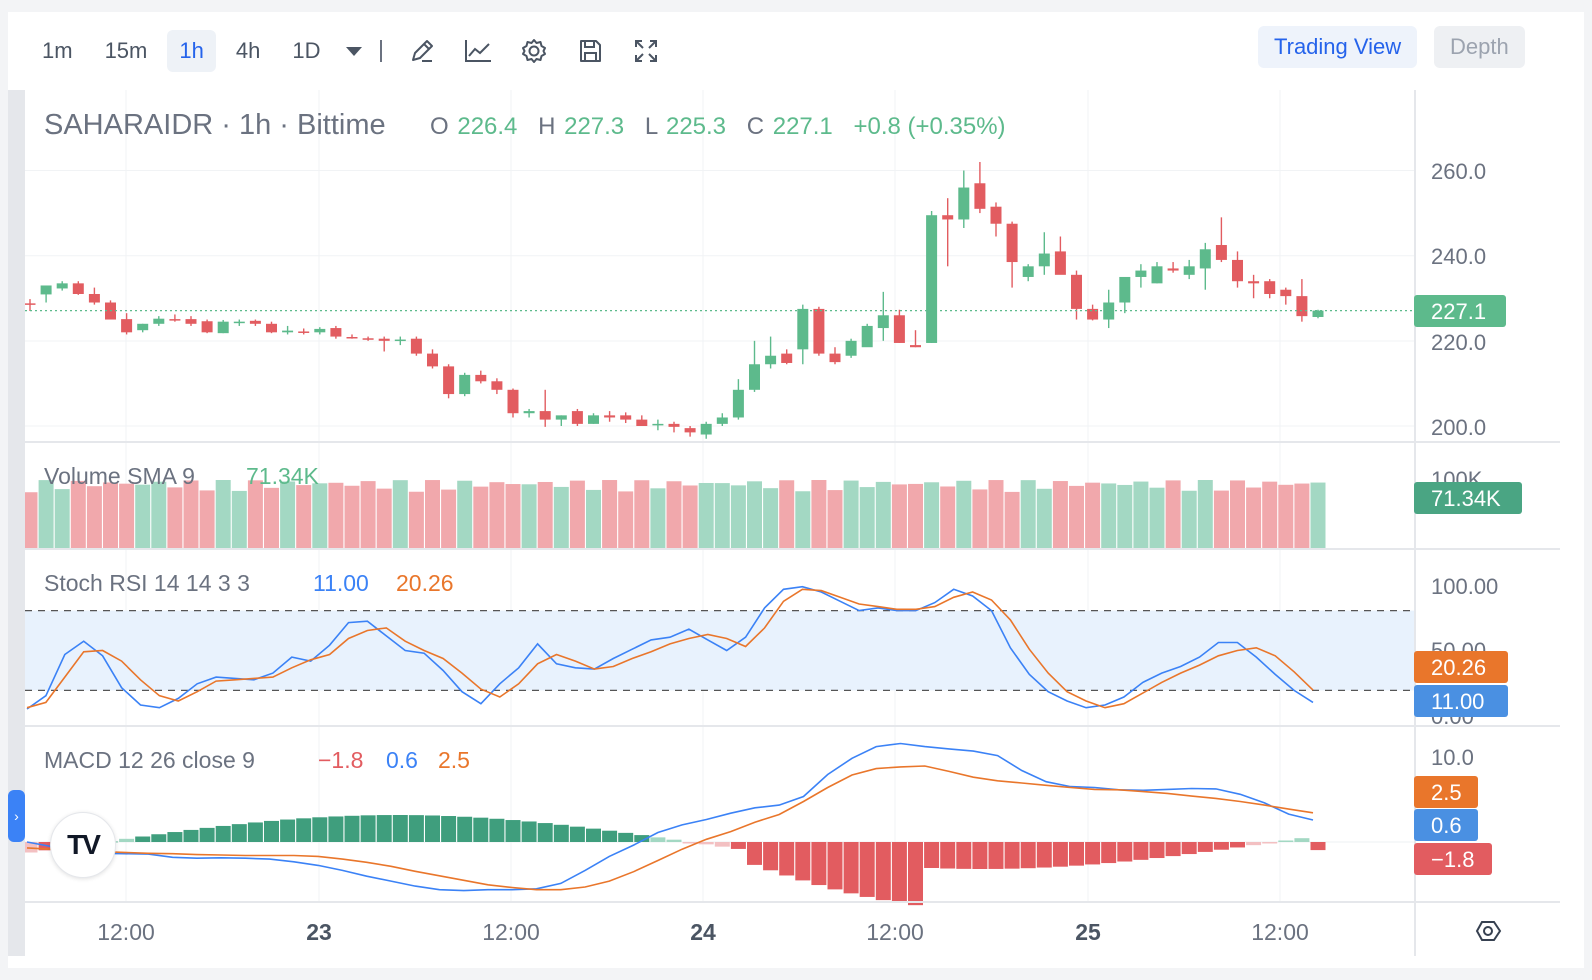 This screenshot has width=1592, height=980. What do you see at coordinates (248, 50) in the screenshot?
I see `timeframe-4h: 4h` at bounding box center [248, 50].